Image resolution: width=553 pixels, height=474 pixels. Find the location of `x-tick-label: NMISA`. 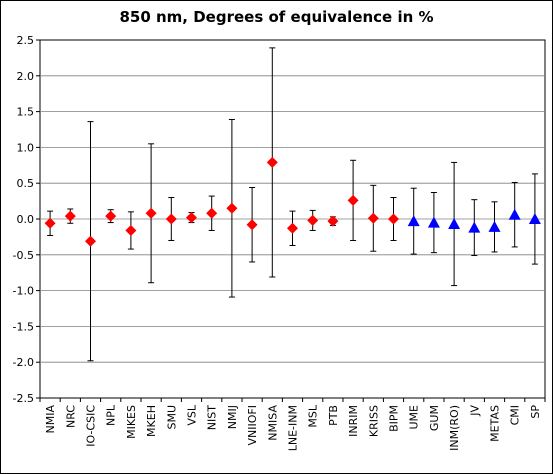

x-tick-label: NMISA is located at coordinates (272, 423).